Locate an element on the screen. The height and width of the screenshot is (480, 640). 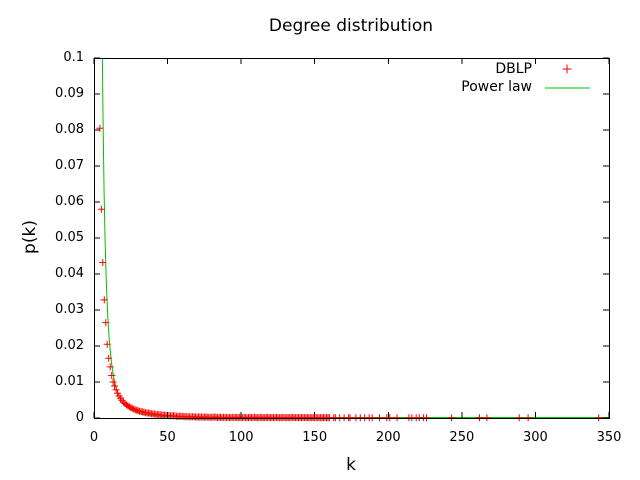
x-tick-label: 250 is located at coordinates (462, 437).